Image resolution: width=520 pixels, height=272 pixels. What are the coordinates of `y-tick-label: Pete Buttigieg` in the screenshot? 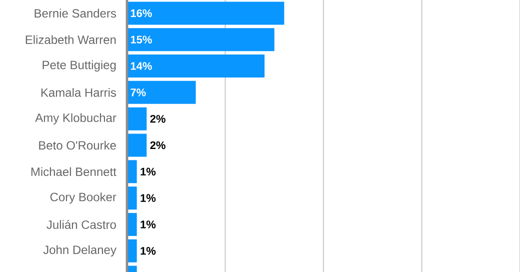 It's located at (79, 66).